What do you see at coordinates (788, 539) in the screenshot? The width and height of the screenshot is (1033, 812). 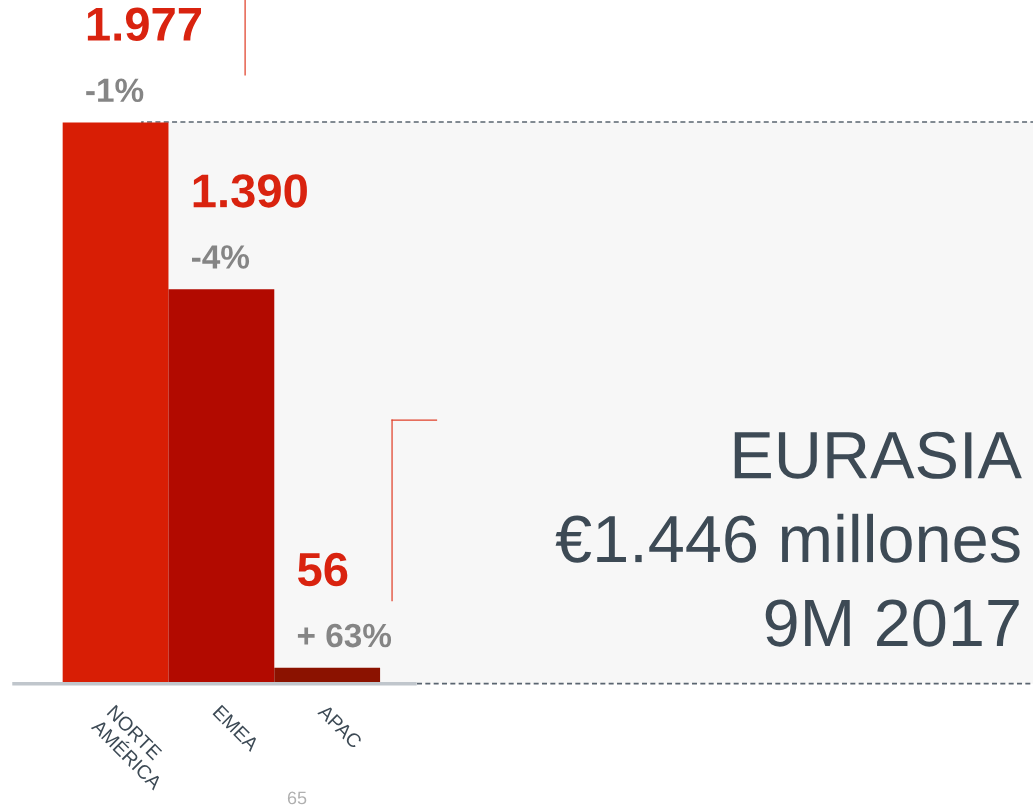 I see `text: EURASIA €1.446 millones 9M 2017` at bounding box center [788, 539].